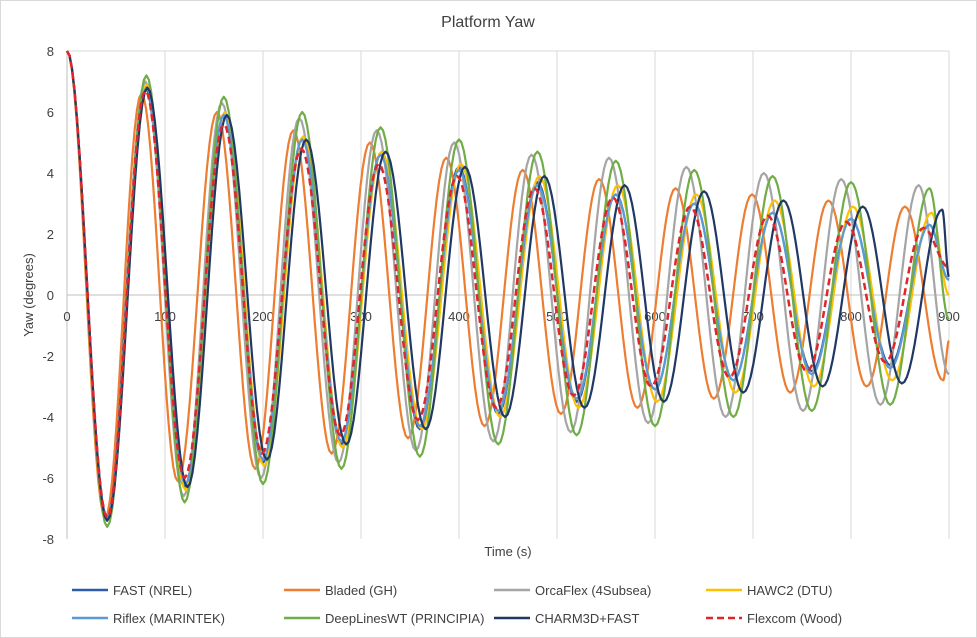 This screenshot has height=638, width=977. What do you see at coordinates (50, 173) in the screenshot?
I see `y-tick-label: 4` at bounding box center [50, 173].